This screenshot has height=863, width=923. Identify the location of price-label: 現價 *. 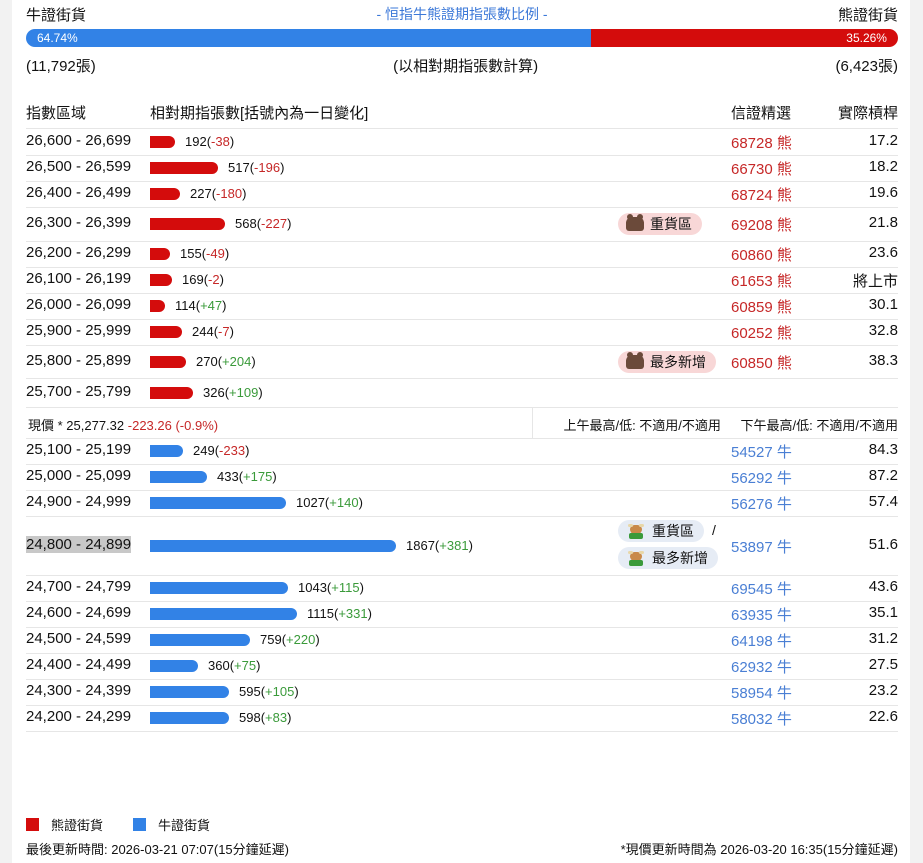
(45, 425).